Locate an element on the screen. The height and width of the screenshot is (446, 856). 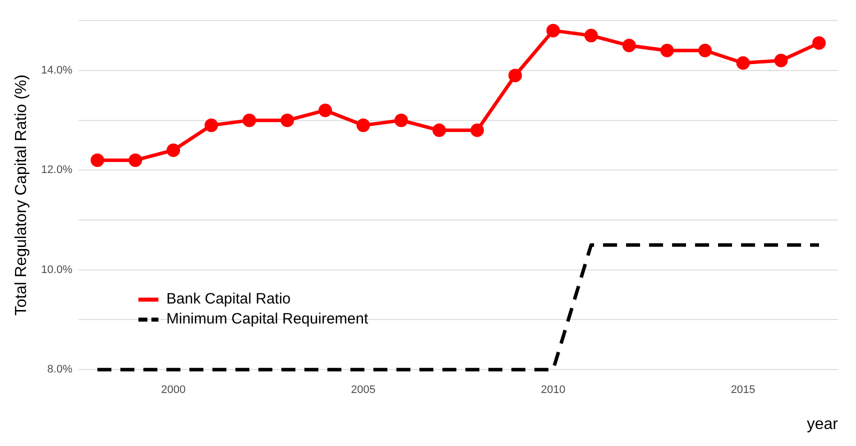
x-tick-label: 2000 is located at coordinates (173, 390).